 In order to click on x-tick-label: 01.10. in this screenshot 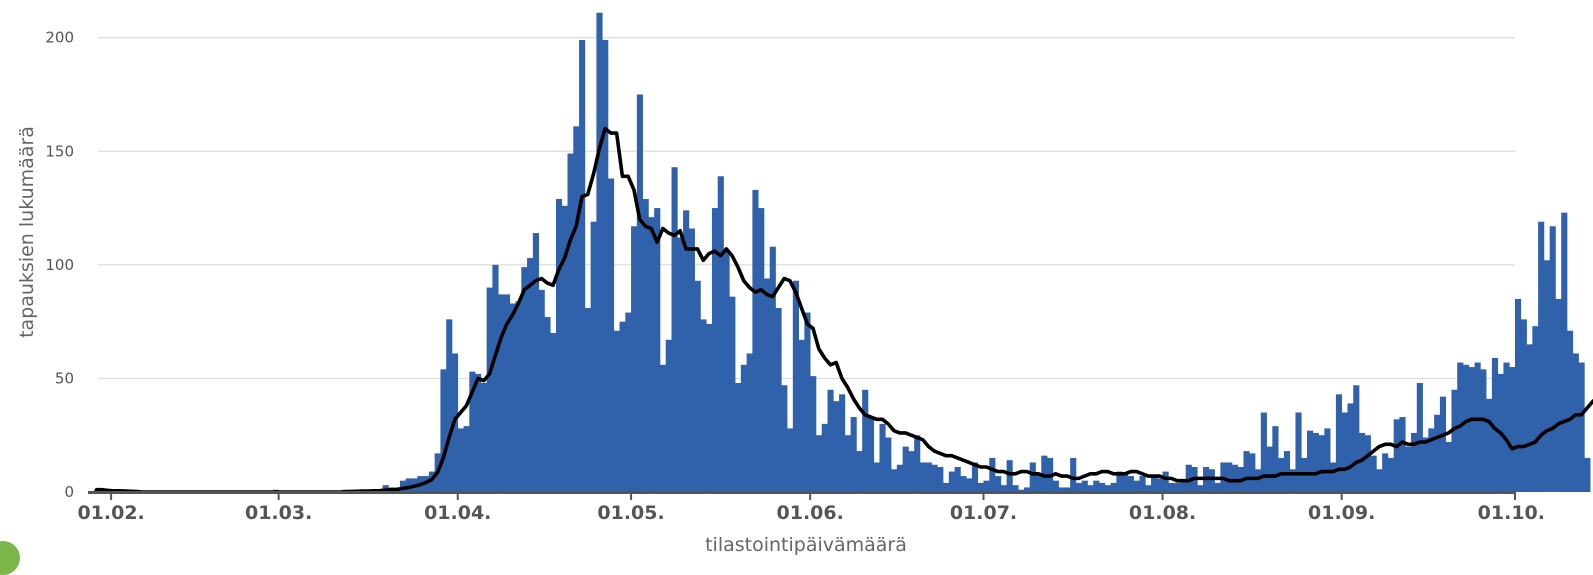, I will do `click(1511, 513)`.